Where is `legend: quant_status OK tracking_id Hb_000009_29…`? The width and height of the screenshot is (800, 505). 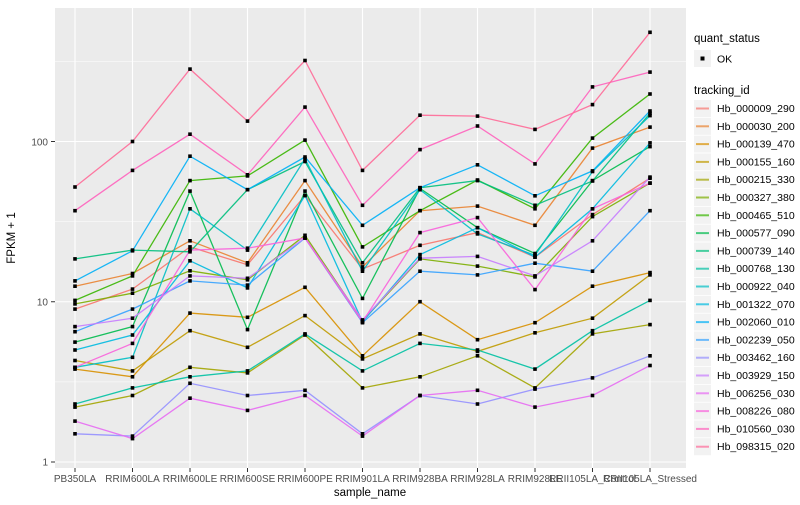 legend: quant_status OK tracking_id Hb_000009_29… is located at coordinates (744, 244).